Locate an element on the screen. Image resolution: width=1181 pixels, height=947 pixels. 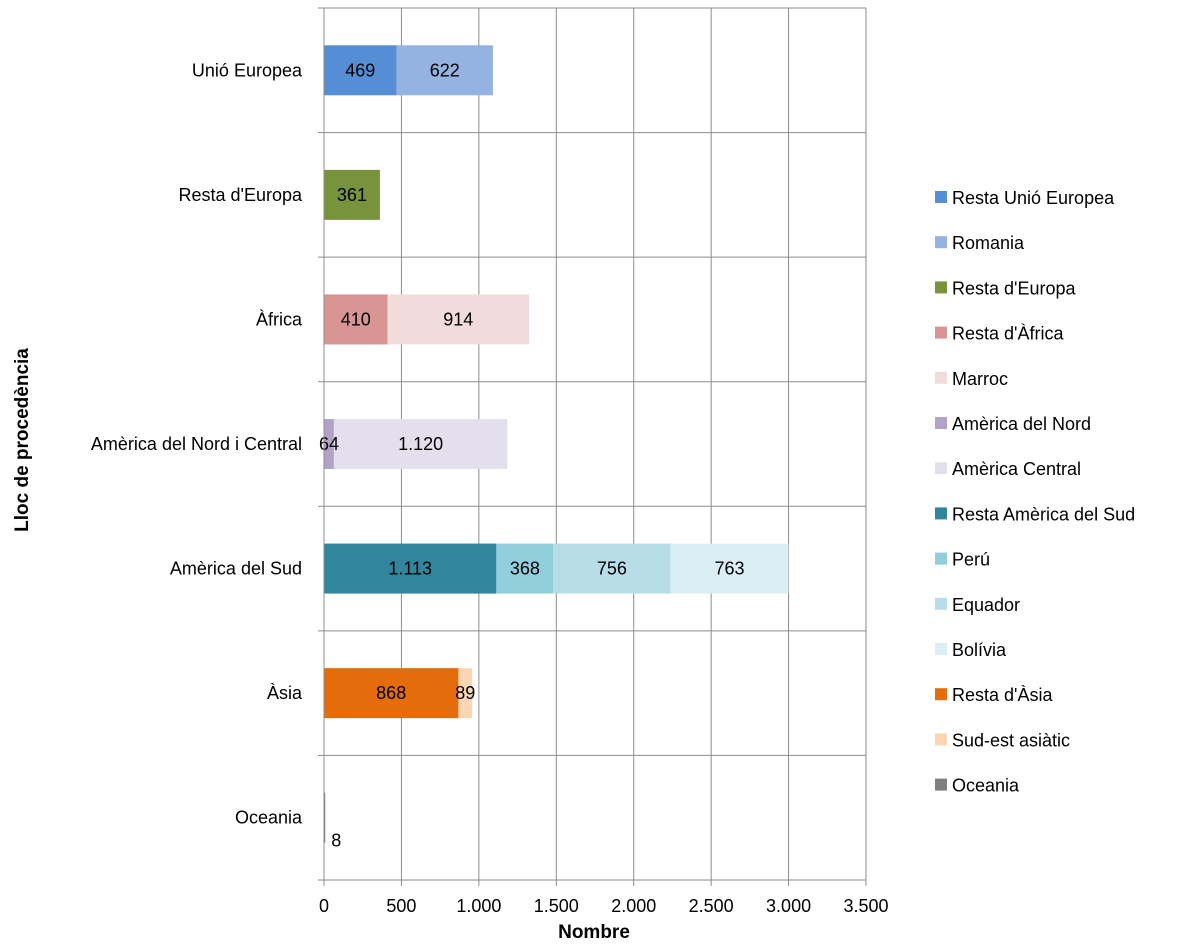
data-label: 410 is located at coordinates (356, 319).